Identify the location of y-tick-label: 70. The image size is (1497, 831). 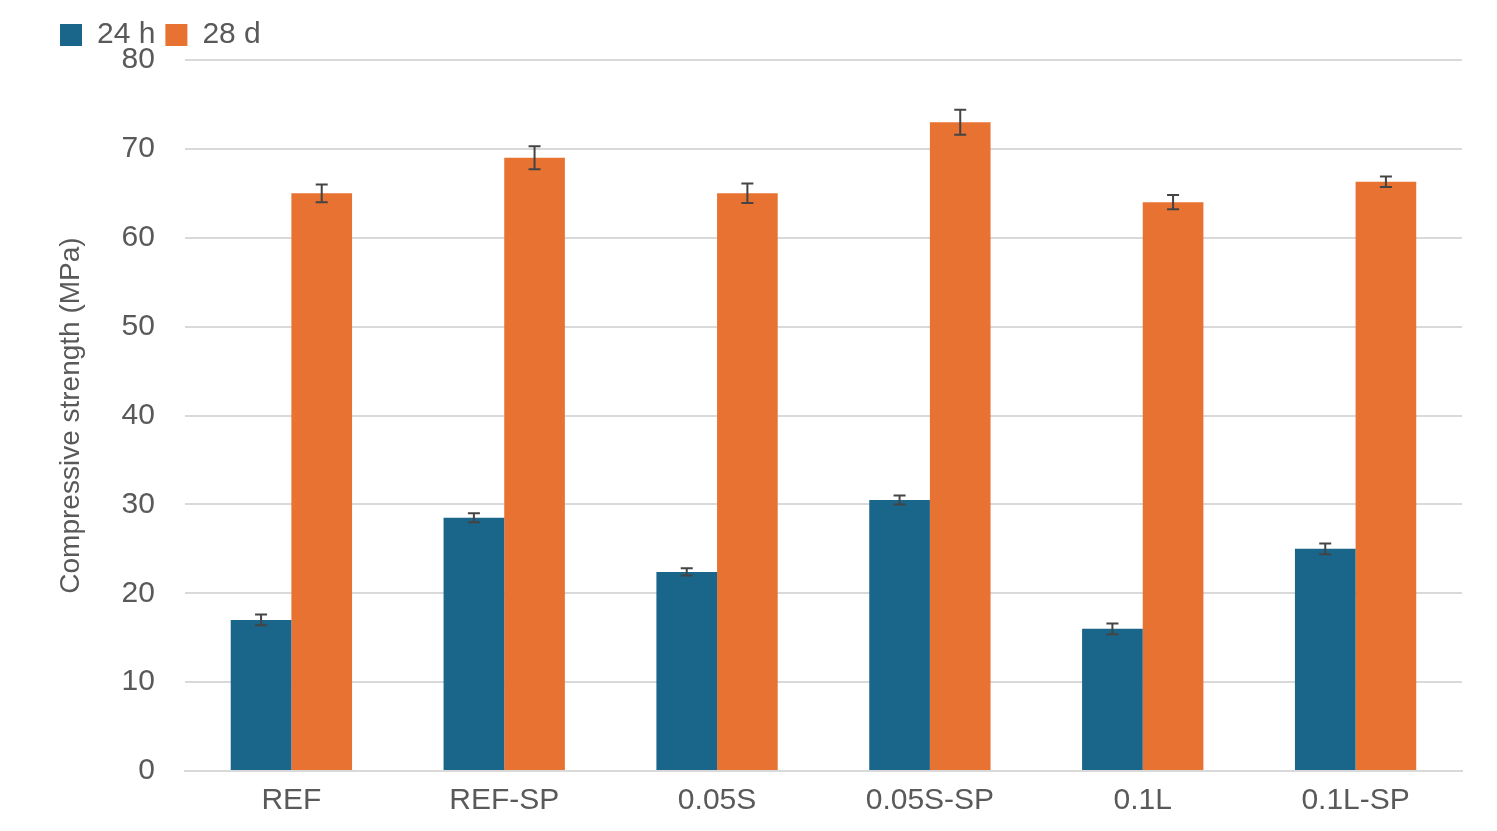
(138, 147).